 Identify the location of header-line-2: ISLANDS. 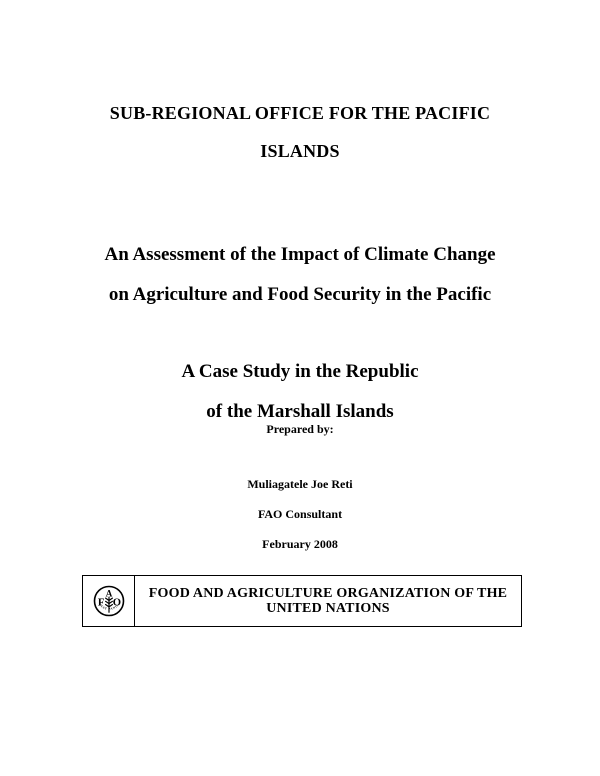
(300, 151).